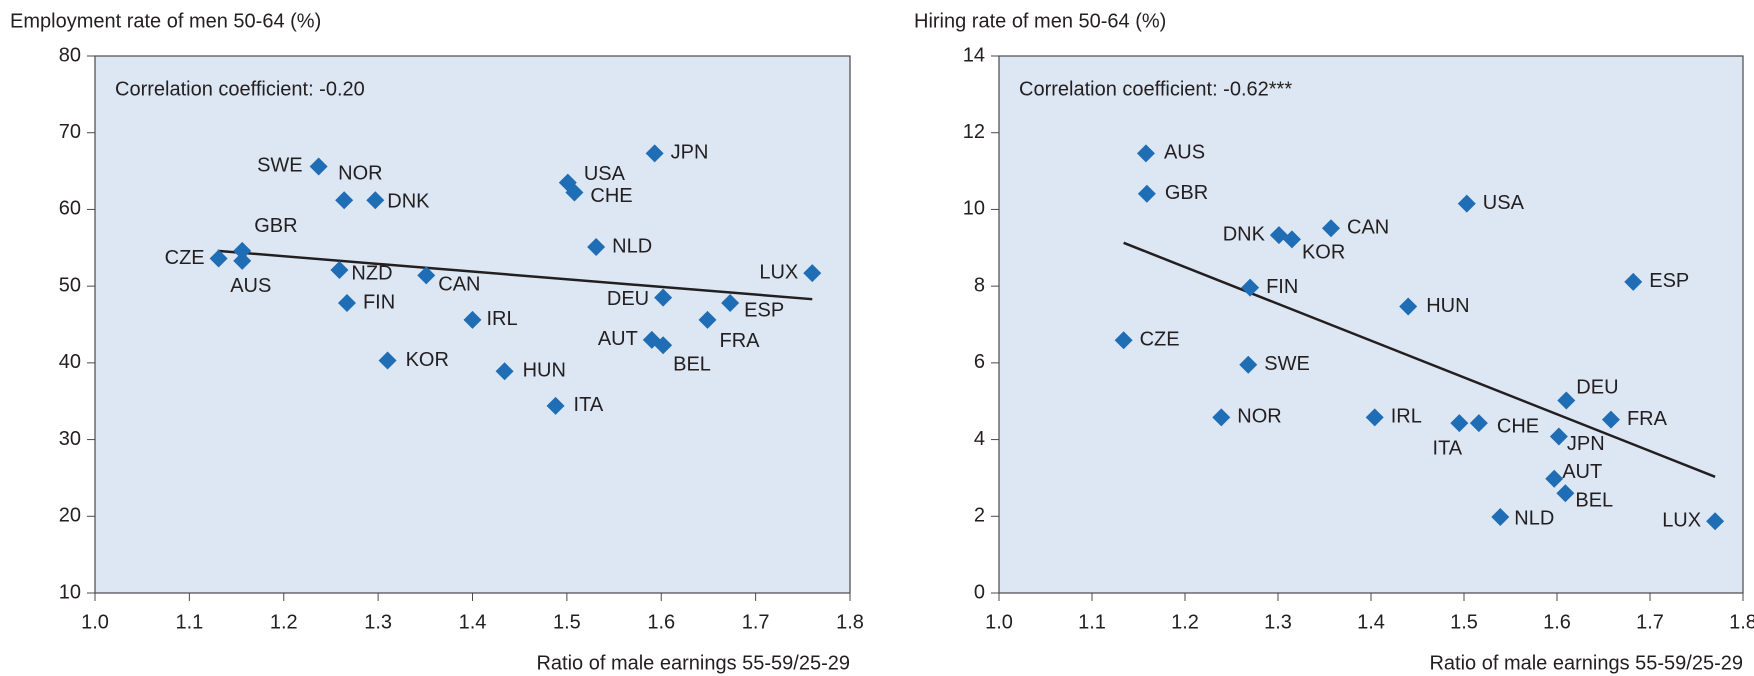  Describe the element at coordinates (70, 362) in the screenshot. I see `y-tick-label: 40` at that location.